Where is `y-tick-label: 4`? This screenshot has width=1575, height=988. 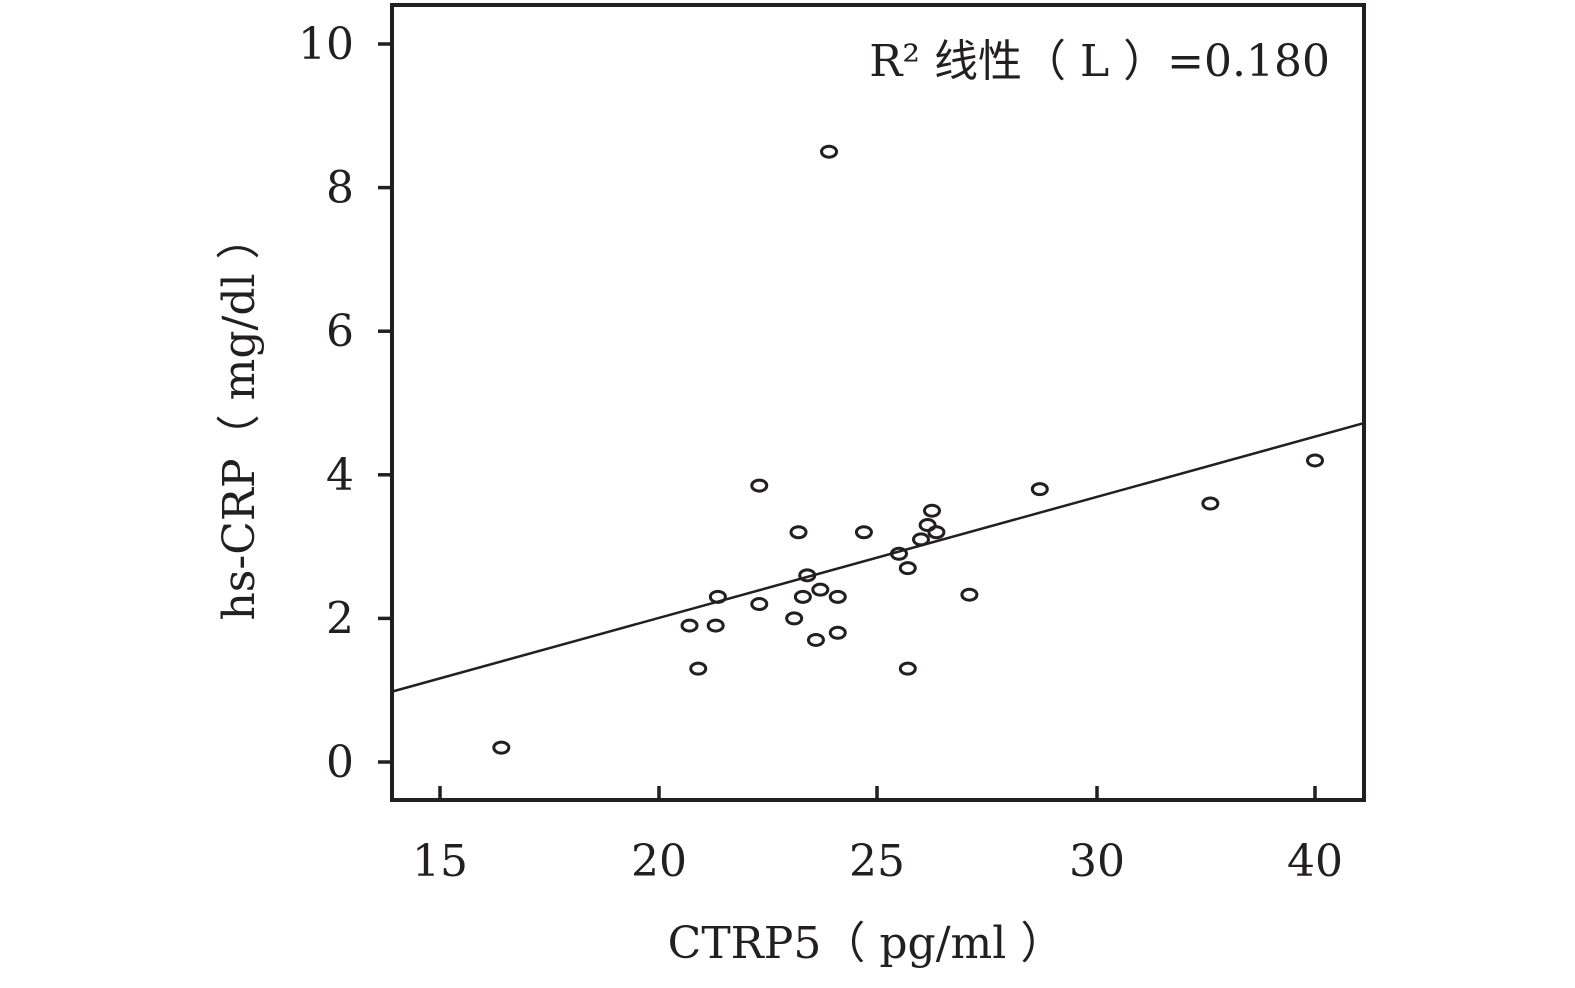
y-tick-label: 4 is located at coordinates (340, 475).